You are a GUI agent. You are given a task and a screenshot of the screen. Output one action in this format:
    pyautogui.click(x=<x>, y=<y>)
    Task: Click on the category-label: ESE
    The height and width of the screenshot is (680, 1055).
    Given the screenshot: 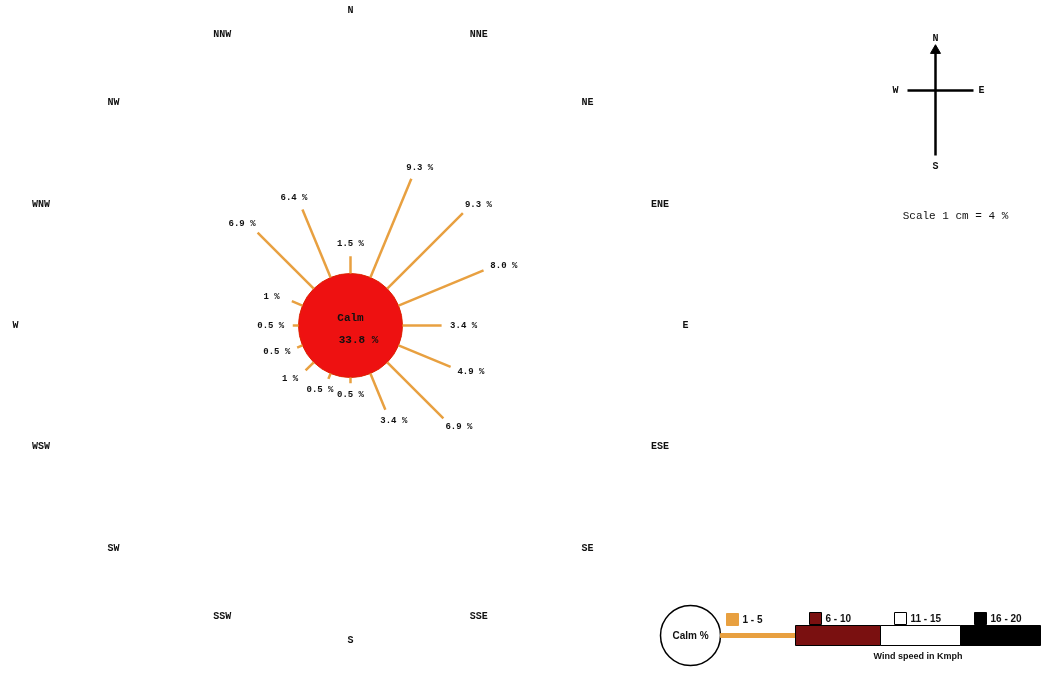 What is the action you would take?
    pyautogui.click(x=660, y=446)
    